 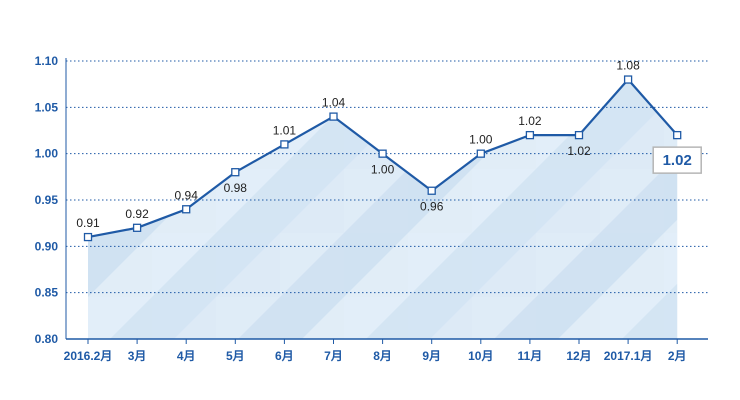 I want to click on data-label: 1.08, so click(x=628, y=66).